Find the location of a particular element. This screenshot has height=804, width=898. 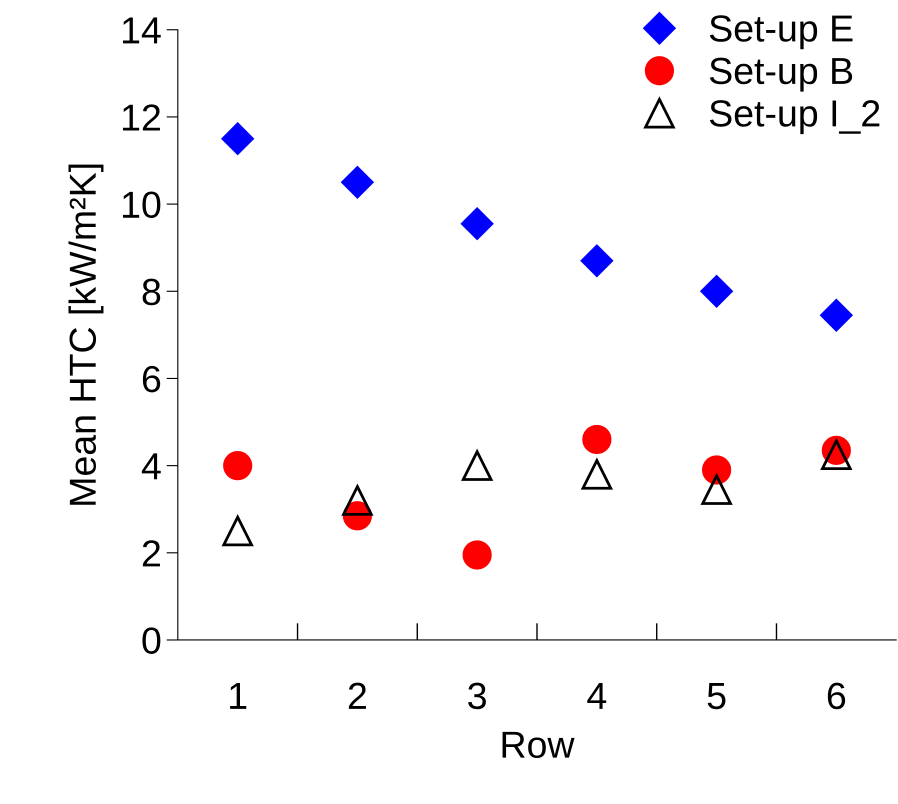

y-tick-label: 12 is located at coordinates (141, 117).